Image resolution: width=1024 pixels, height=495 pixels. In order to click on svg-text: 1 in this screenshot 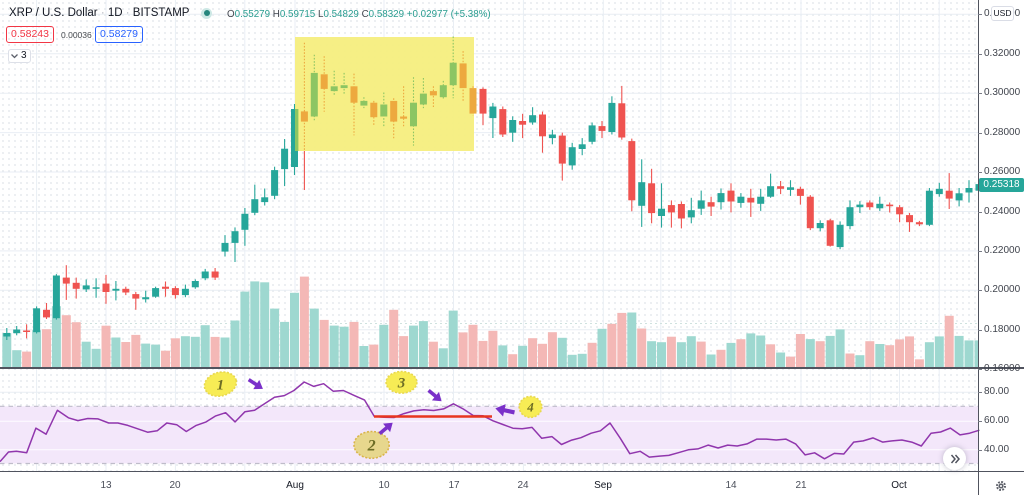, I will do `click(221, 386)`.